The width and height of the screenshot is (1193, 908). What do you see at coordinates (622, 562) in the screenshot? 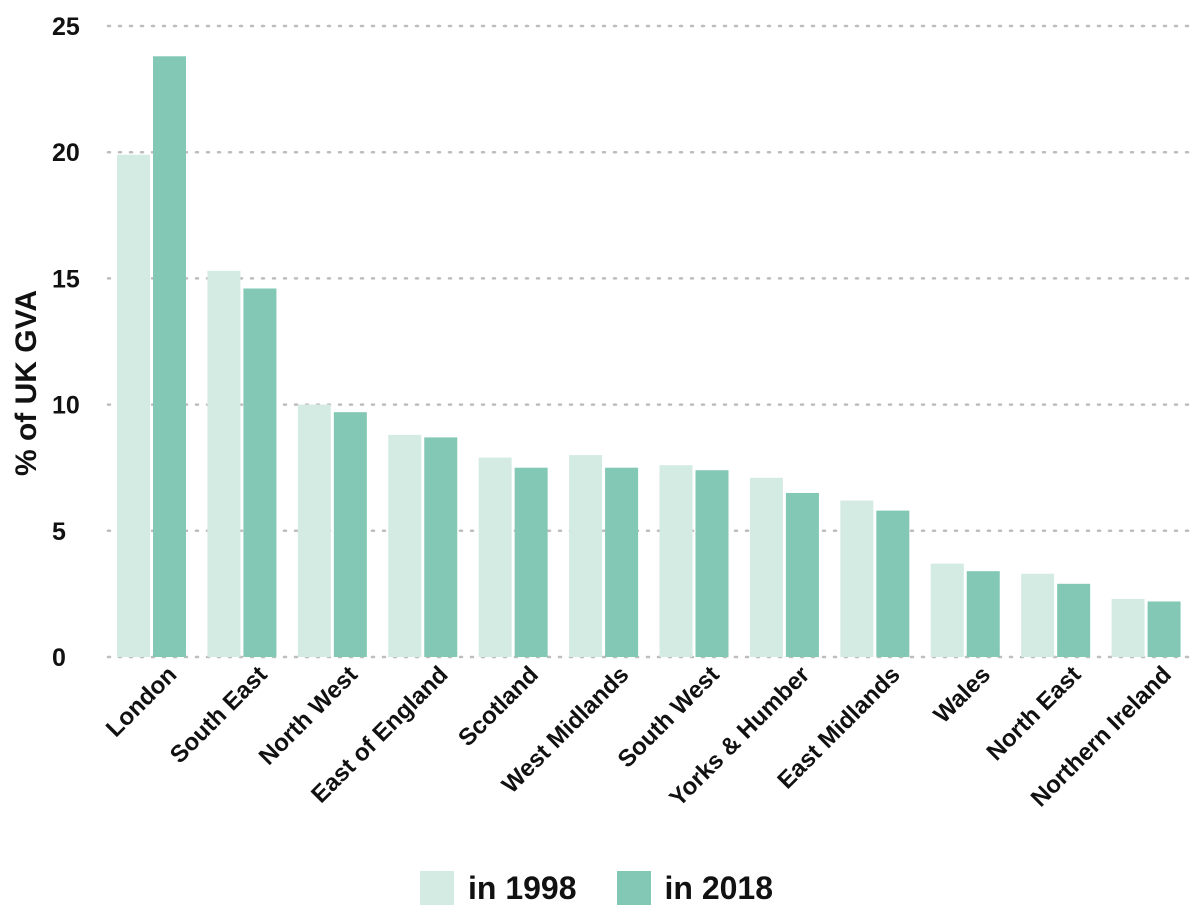
I see `bar-west-midlands-2018` at bounding box center [622, 562].